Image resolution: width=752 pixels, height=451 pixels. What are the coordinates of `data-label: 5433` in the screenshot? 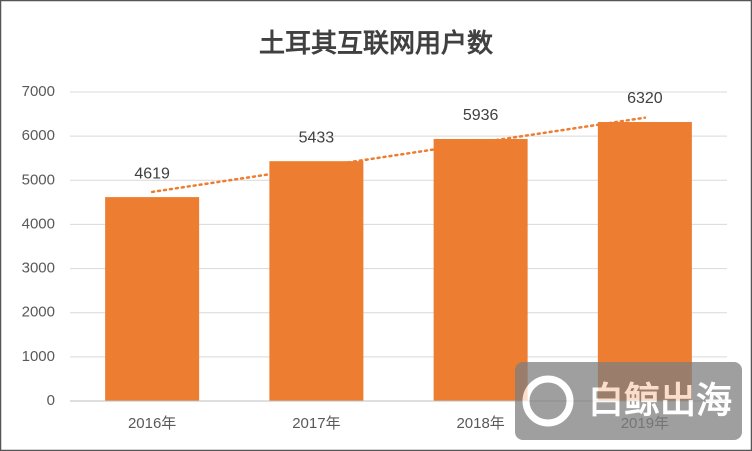 It's located at (317, 137).